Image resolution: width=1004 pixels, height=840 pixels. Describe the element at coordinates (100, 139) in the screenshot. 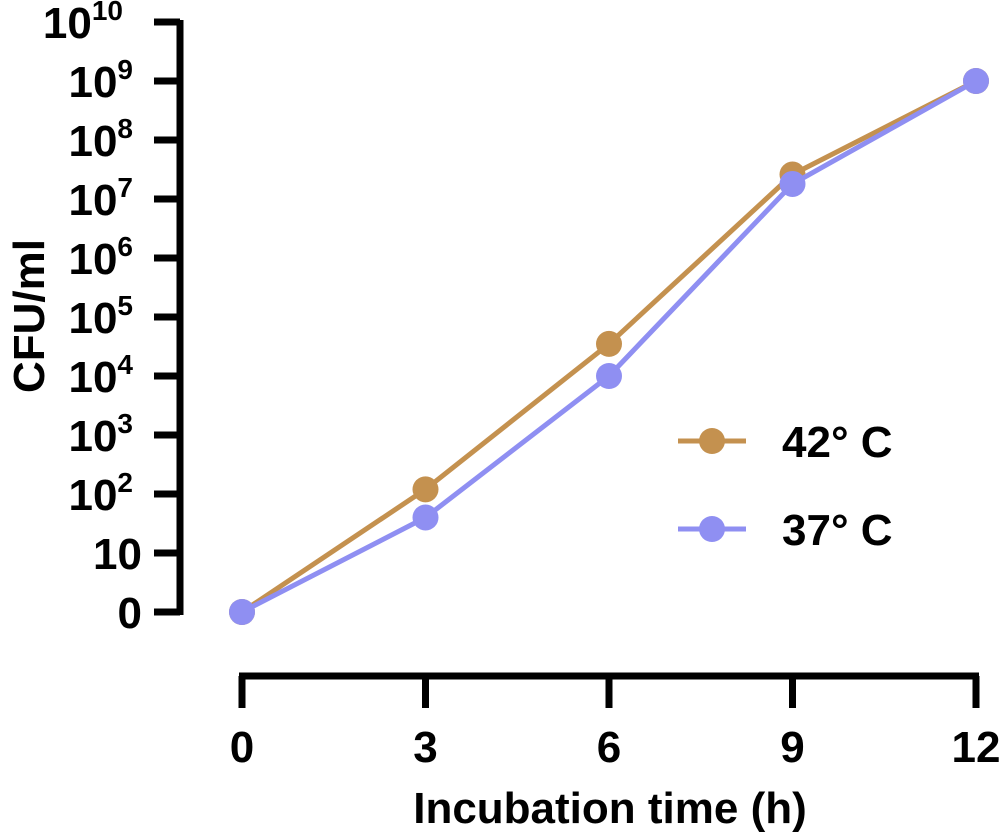

I see `y-tick-label: 10⁸` at that location.